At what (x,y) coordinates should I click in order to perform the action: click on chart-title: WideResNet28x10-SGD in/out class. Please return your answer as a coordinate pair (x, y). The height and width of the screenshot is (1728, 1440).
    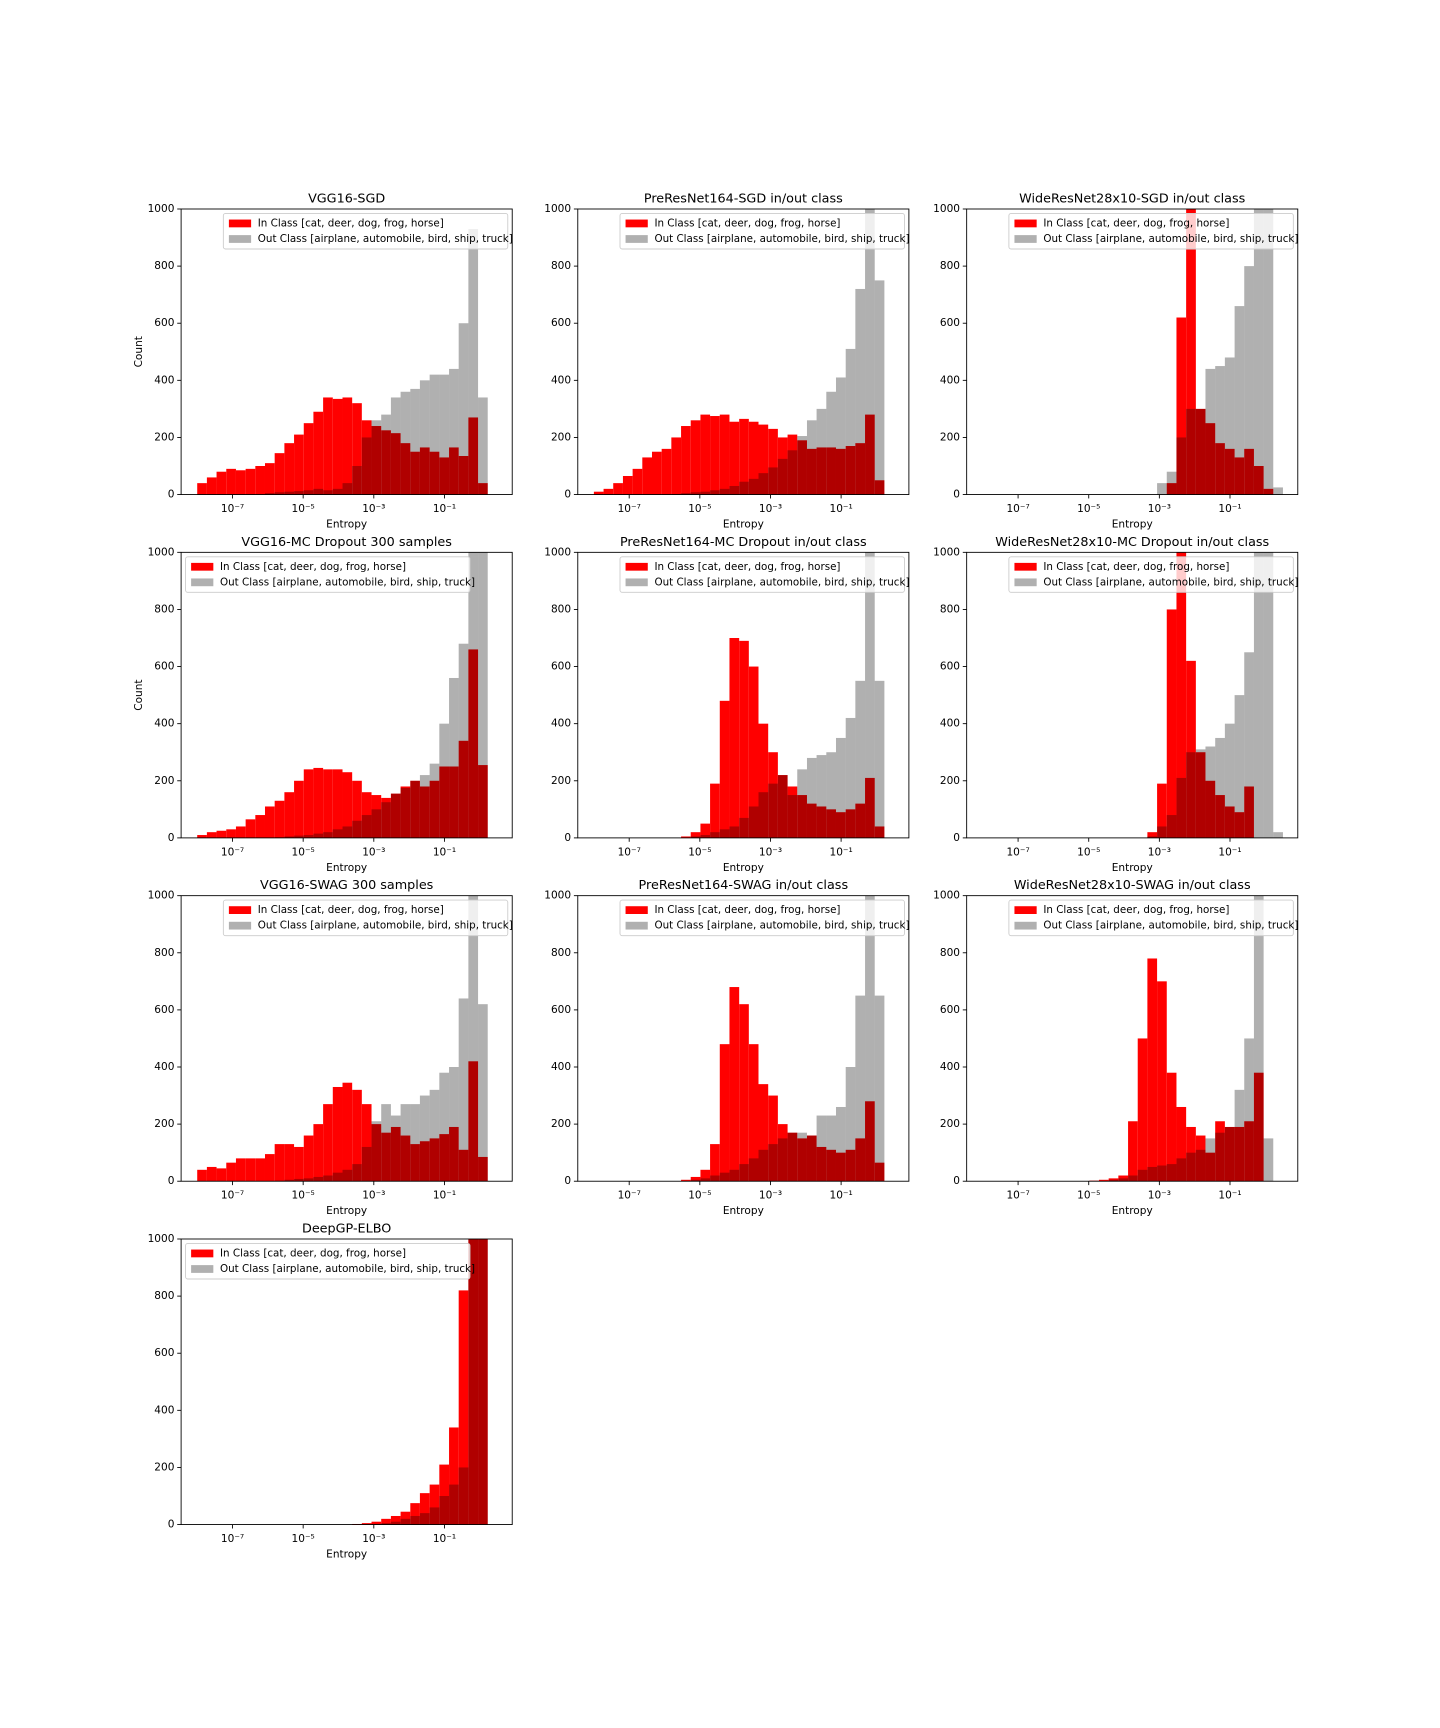
    Looking at the image, I should click on (1132, 199).